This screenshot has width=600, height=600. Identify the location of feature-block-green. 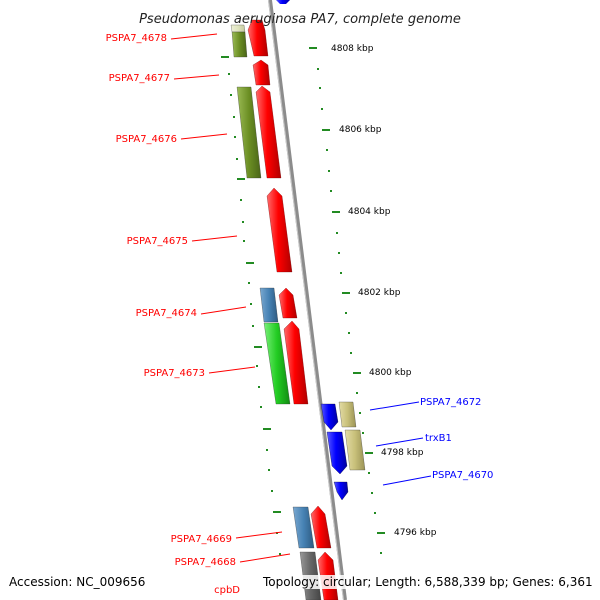
(277, 363).